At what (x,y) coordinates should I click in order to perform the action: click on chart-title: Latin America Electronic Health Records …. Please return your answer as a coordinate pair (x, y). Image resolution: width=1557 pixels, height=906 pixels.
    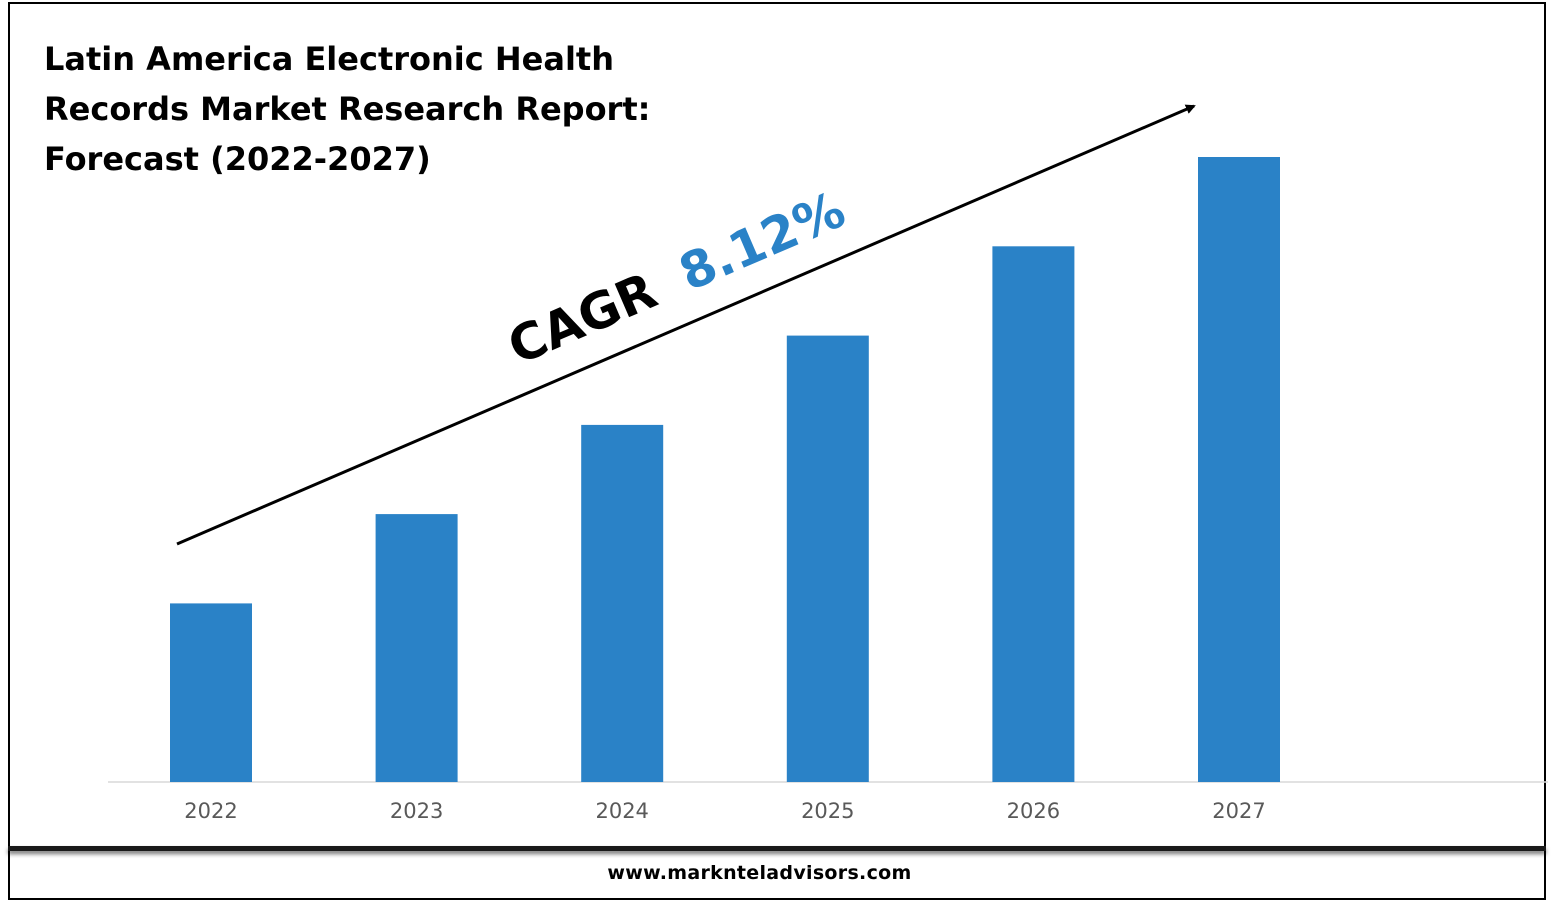
    Looking at the image, I should click on (347, 109).